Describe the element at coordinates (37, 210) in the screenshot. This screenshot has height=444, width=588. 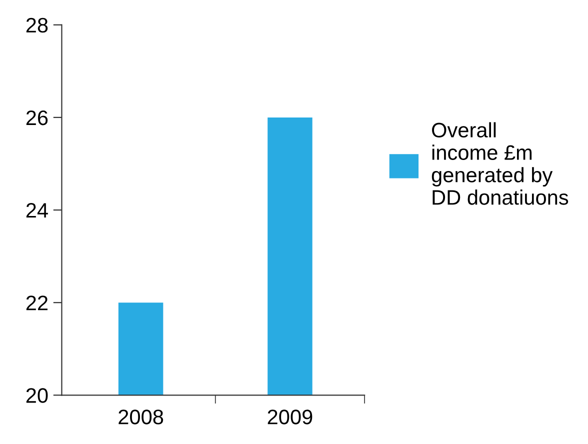
I see `y-tick-label: 24` at that location.